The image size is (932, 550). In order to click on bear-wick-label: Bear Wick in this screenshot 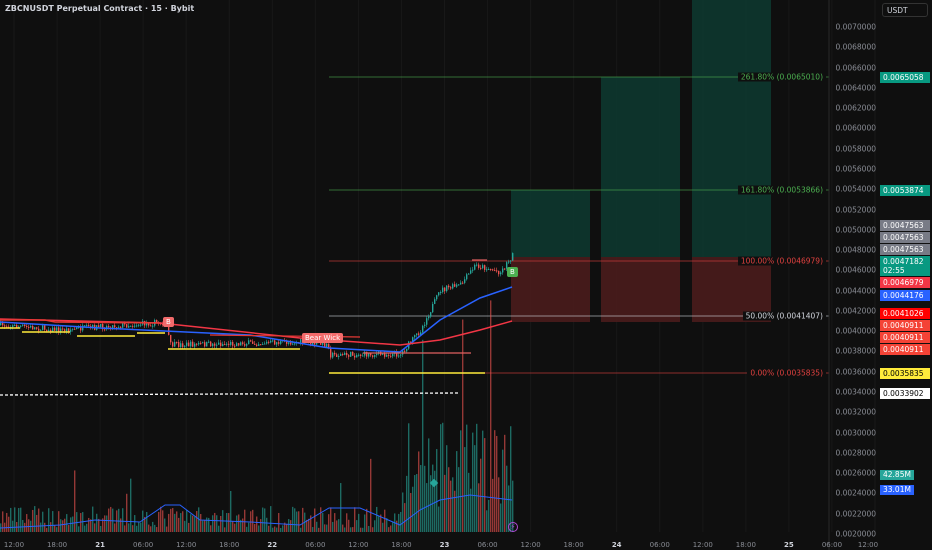, I will do `click(323, 338)`.